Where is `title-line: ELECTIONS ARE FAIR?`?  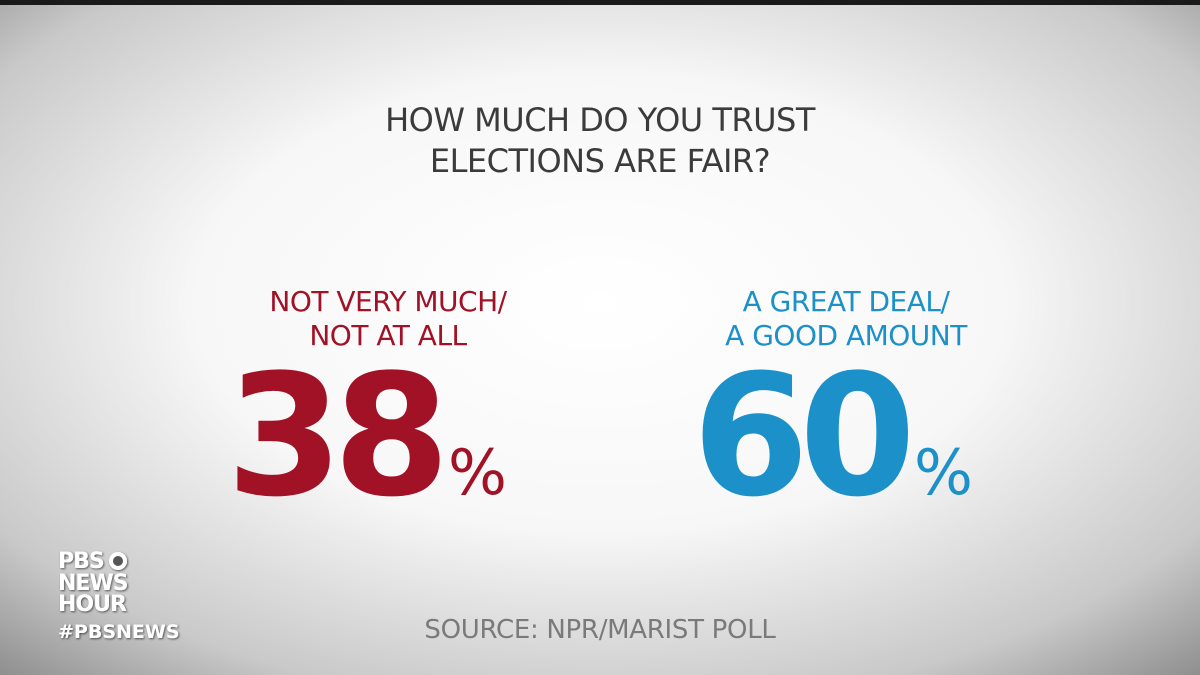
title-line: ELECTIONS ARE FAIR? is located at coordinates (600, 161).